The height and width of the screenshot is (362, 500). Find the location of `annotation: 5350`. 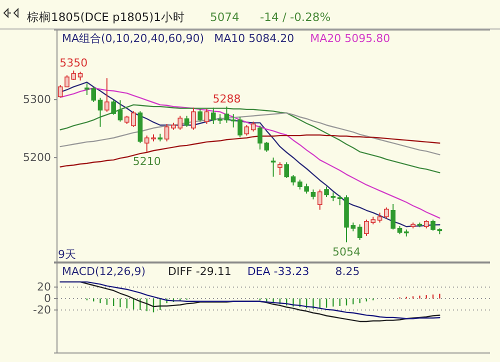

annotation: 5350 is located at coordinates (74, 63).